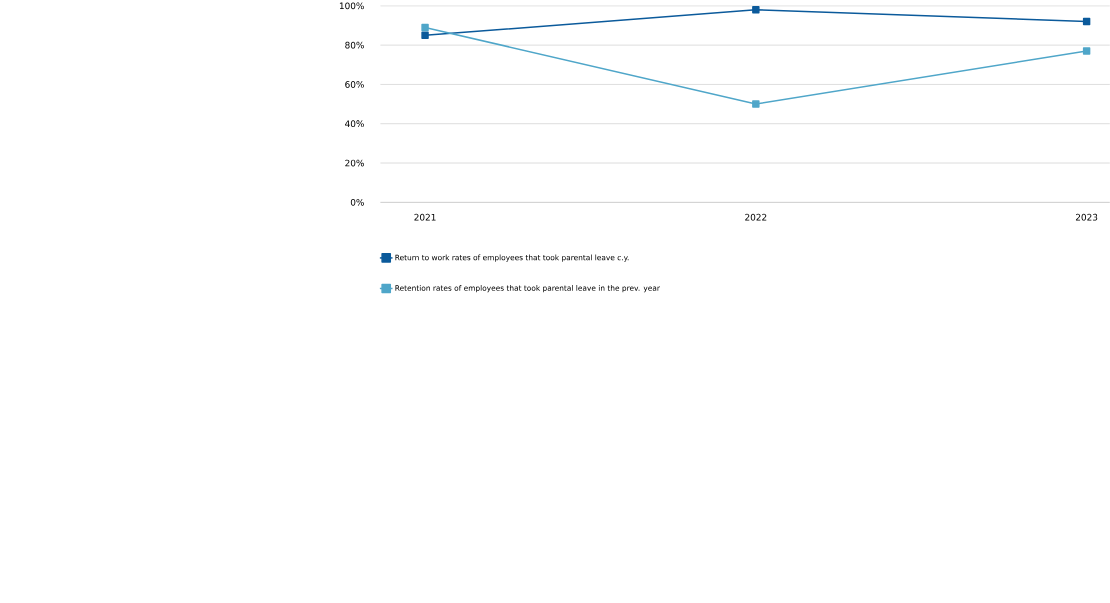 The image size is (1110, 603). Describe the element at coordinates (354, 45) in the screenshot. I see `y-tick-label: 80%` at that location.